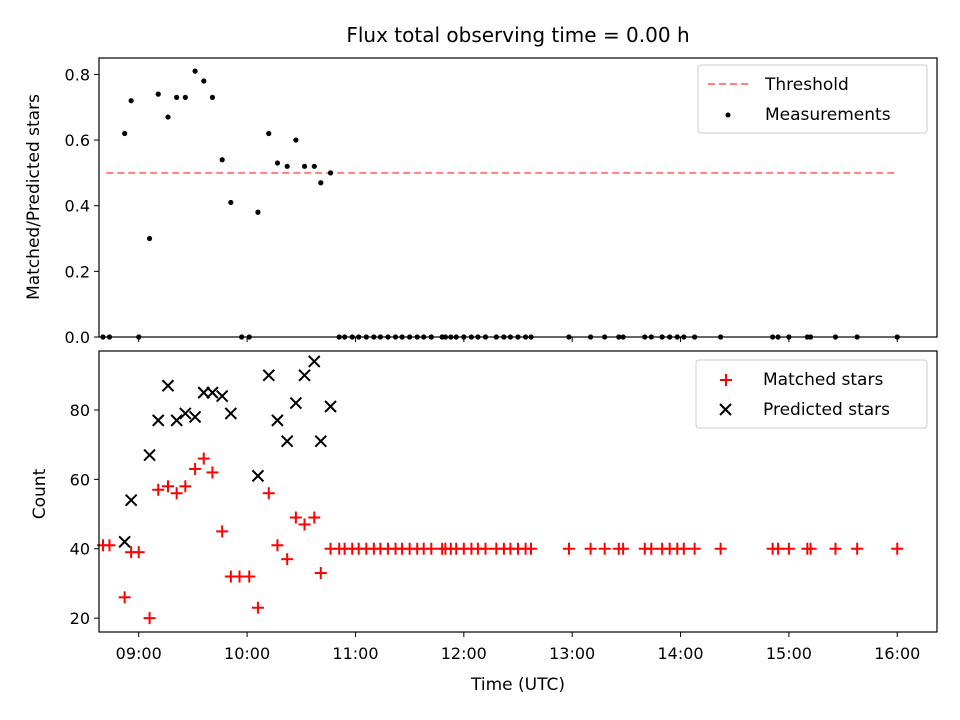  Describe the element at coordinates (823, 380) in the screenshot. I see `matched-stars-legend-label: Matched stars` at that location.